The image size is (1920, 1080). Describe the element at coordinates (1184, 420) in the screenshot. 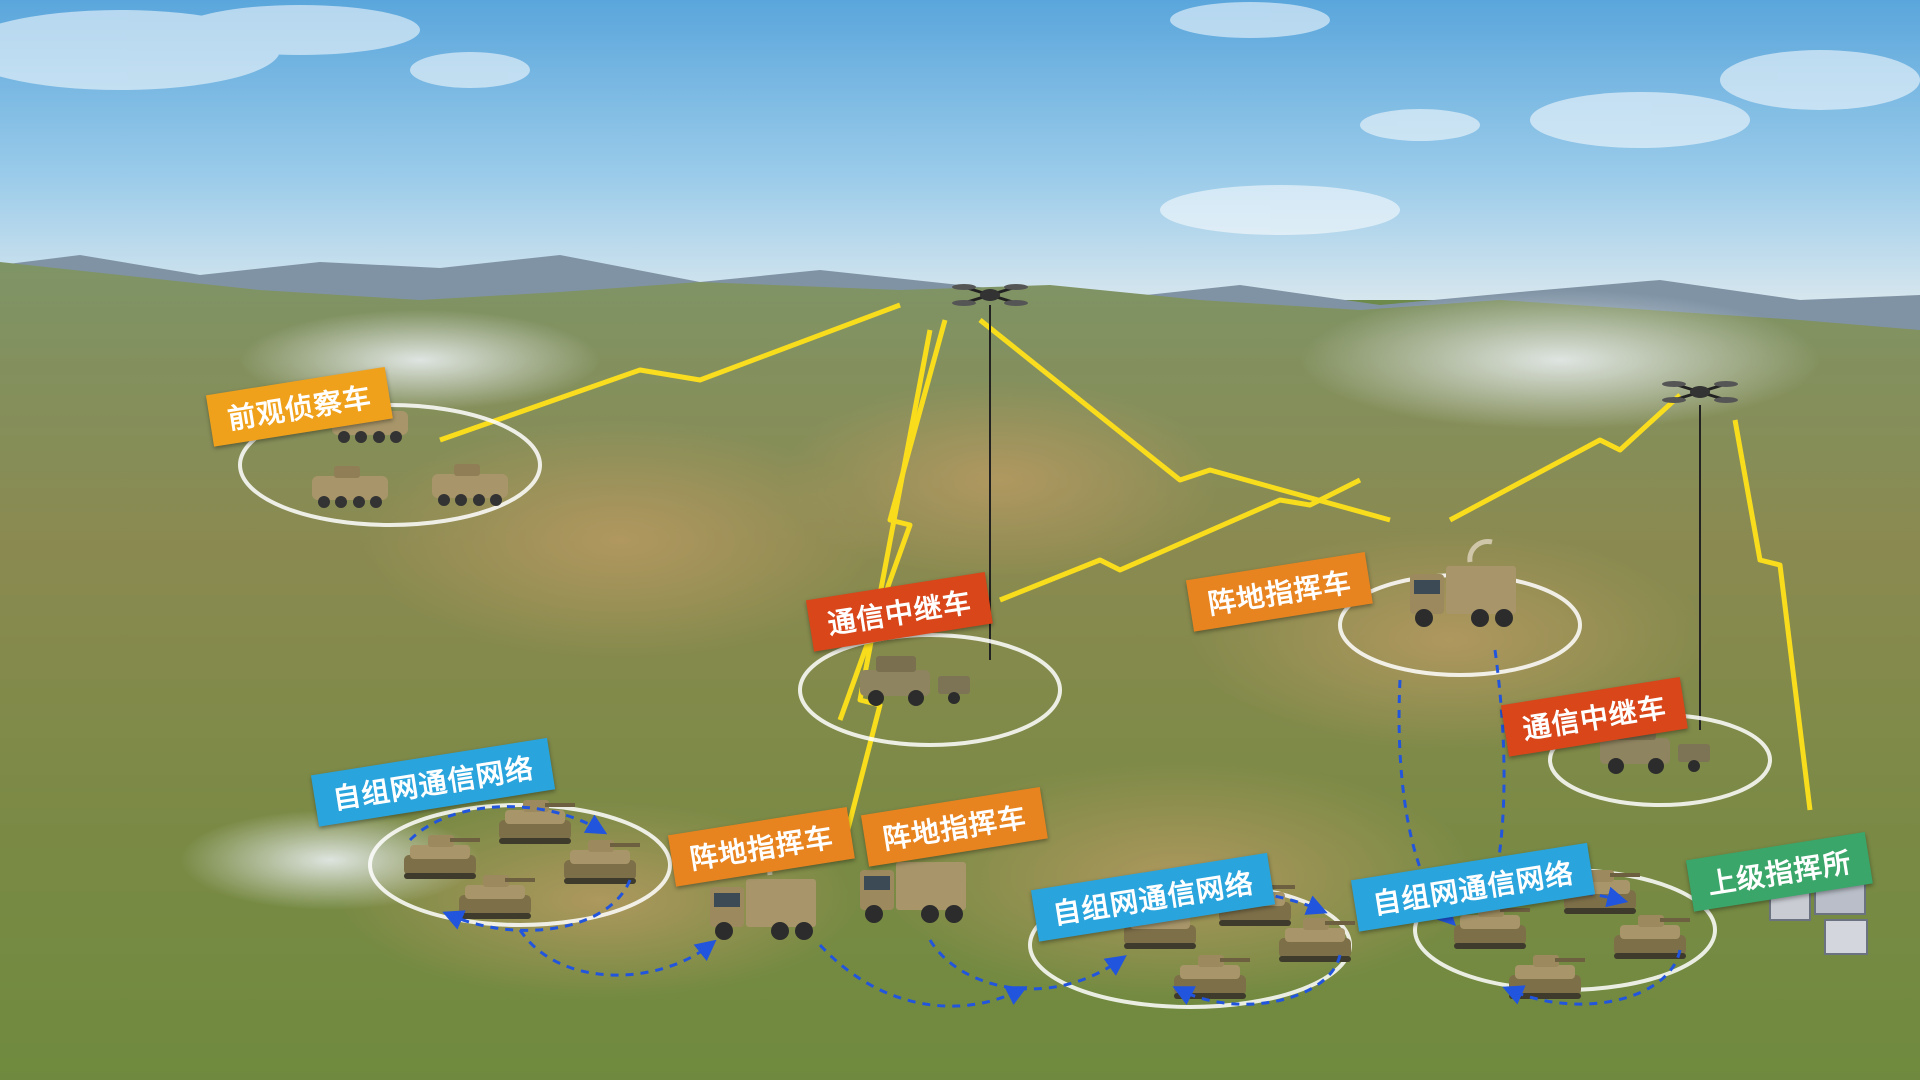

I see `link-drone1-cmd` at that location.